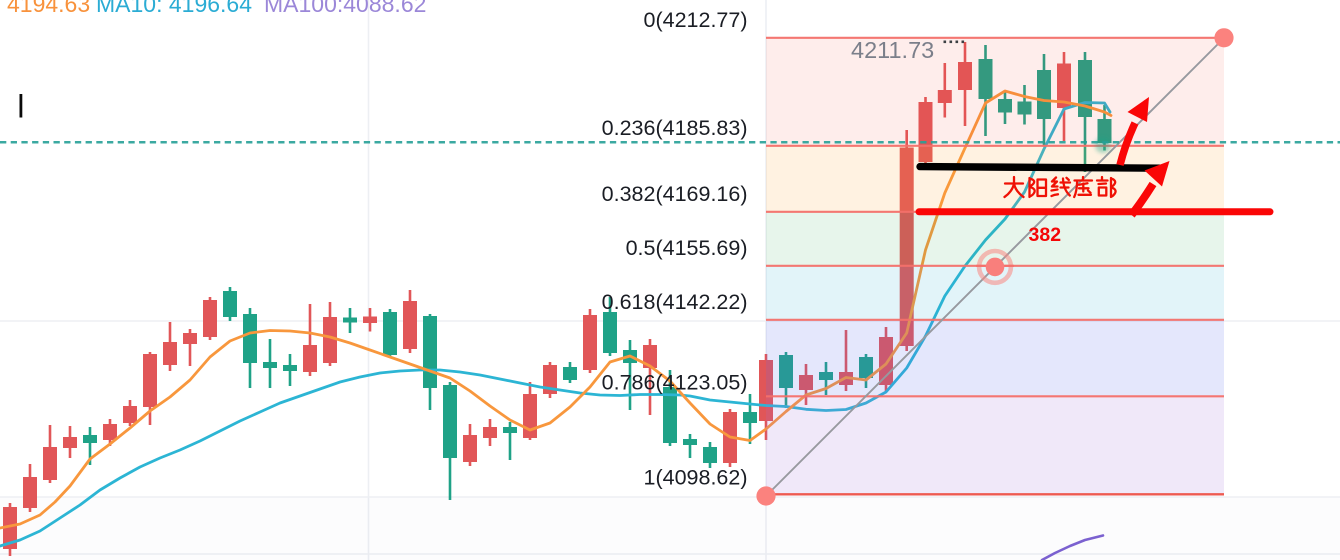 This screenshot has width=1340, height=560. Describe the element at coordinates (687, 248) in the screenshot. I see `svg-text: 0.5(4155.69)` at that location.